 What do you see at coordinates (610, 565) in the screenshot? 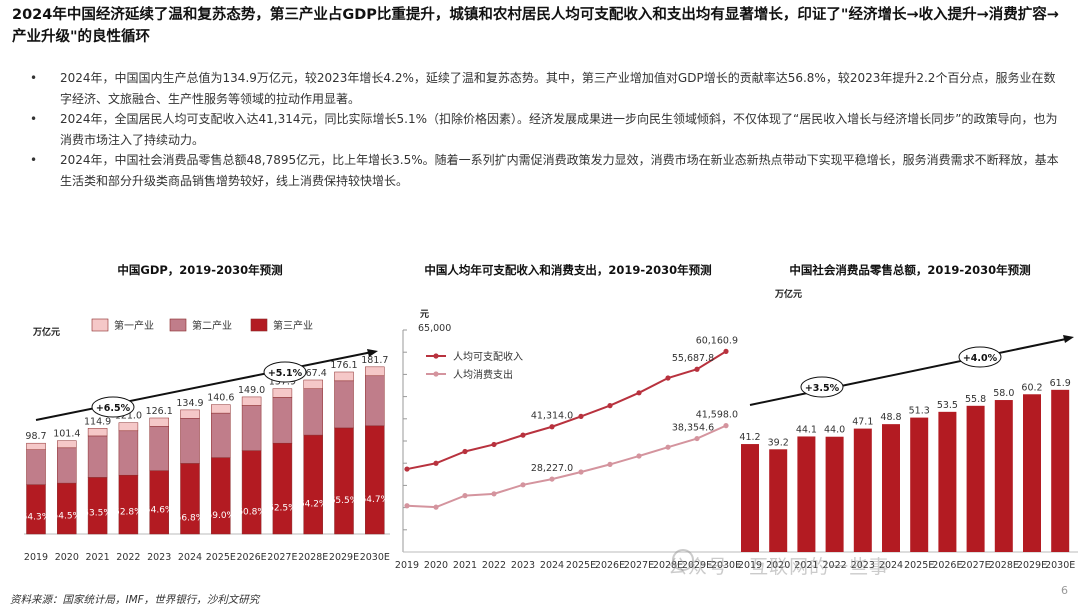
I see `income-x-tick: 2026E` at bounding box center [610, 565].